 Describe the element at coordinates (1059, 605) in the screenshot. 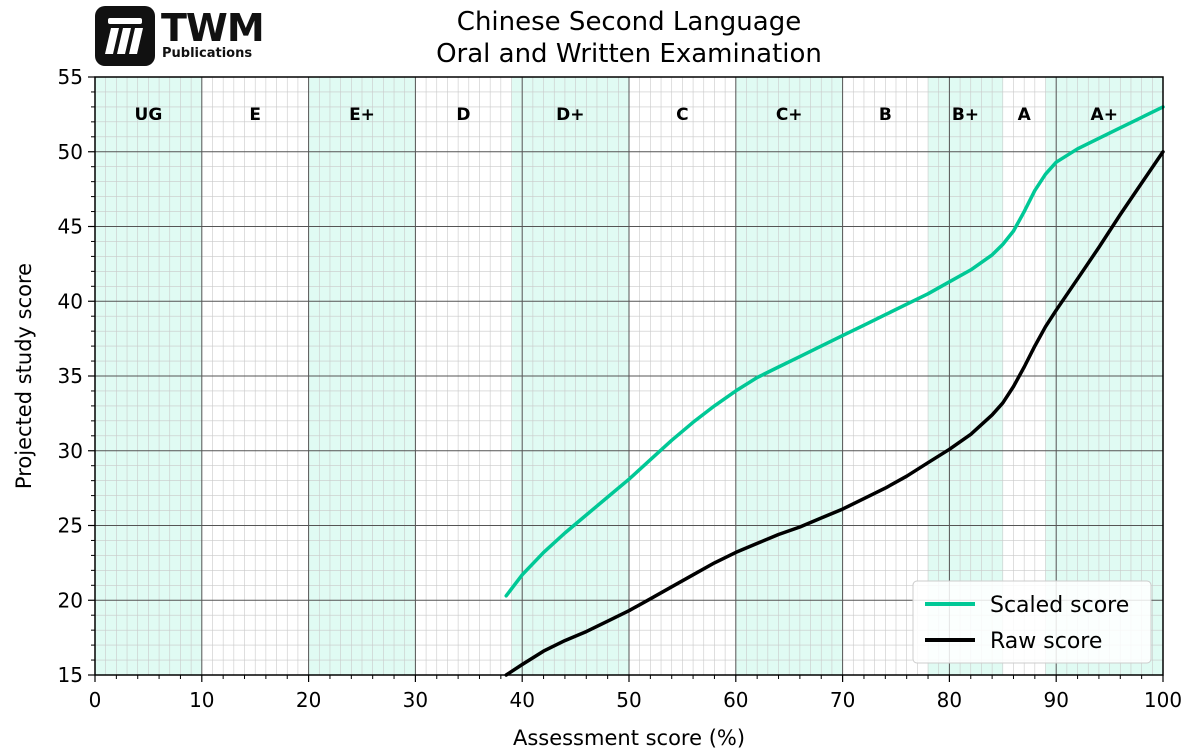

I see `legend-label-scaled: Scaled score` at that location.